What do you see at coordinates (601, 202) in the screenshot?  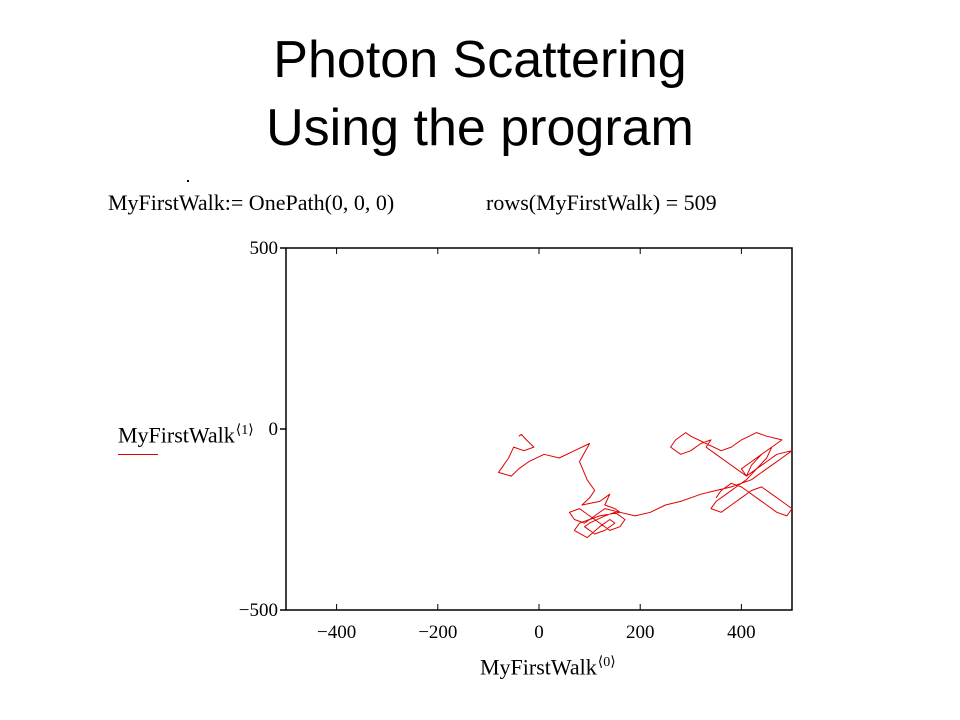 I see `rows-count-expression: rows(MyFirstWalk) = 509` at bounding box center [601, 202].